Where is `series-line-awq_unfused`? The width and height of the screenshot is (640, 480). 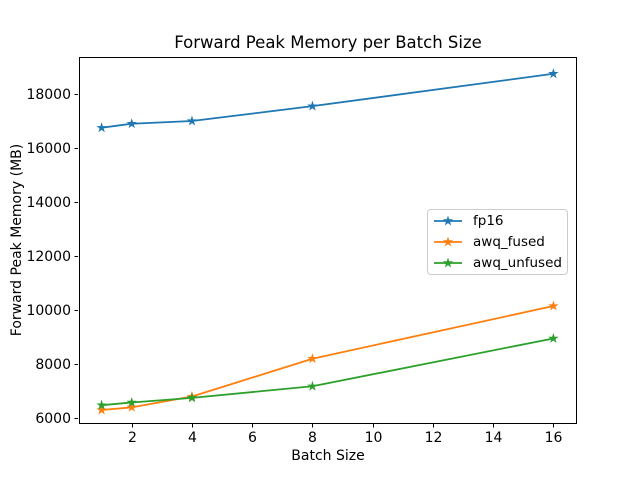 series-line-awq_unfused is located at coordinates (327, 372).